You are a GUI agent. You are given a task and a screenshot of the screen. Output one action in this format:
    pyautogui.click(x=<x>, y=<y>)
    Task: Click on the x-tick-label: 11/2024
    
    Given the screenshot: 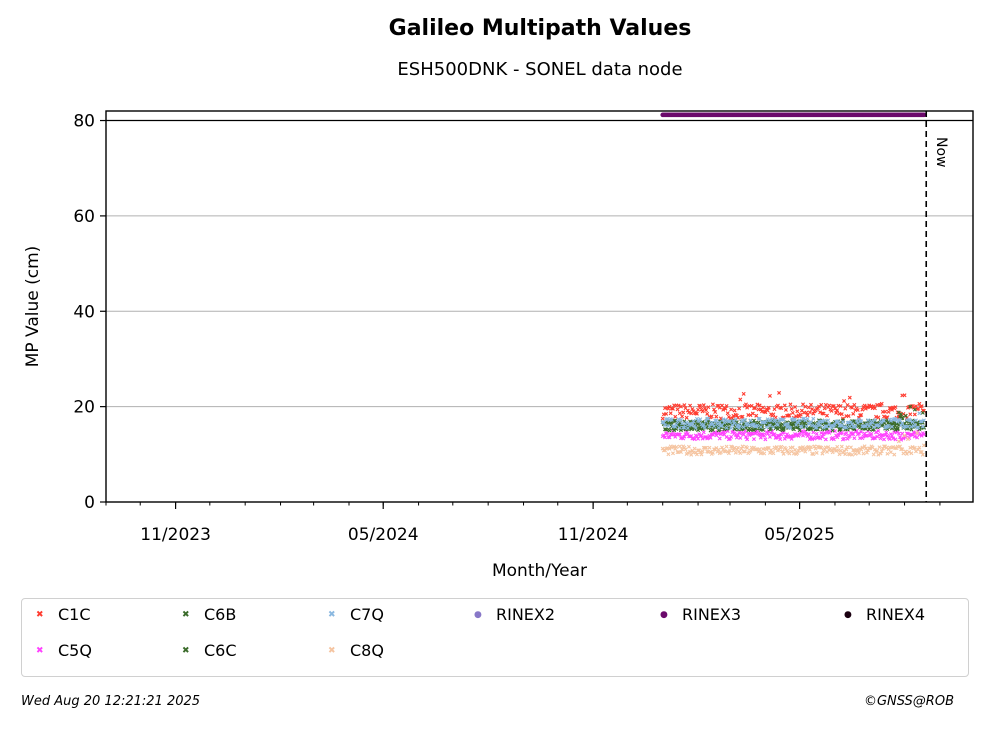 What is the action you would take?
    pyautogui.click(x=593, y=535)
    